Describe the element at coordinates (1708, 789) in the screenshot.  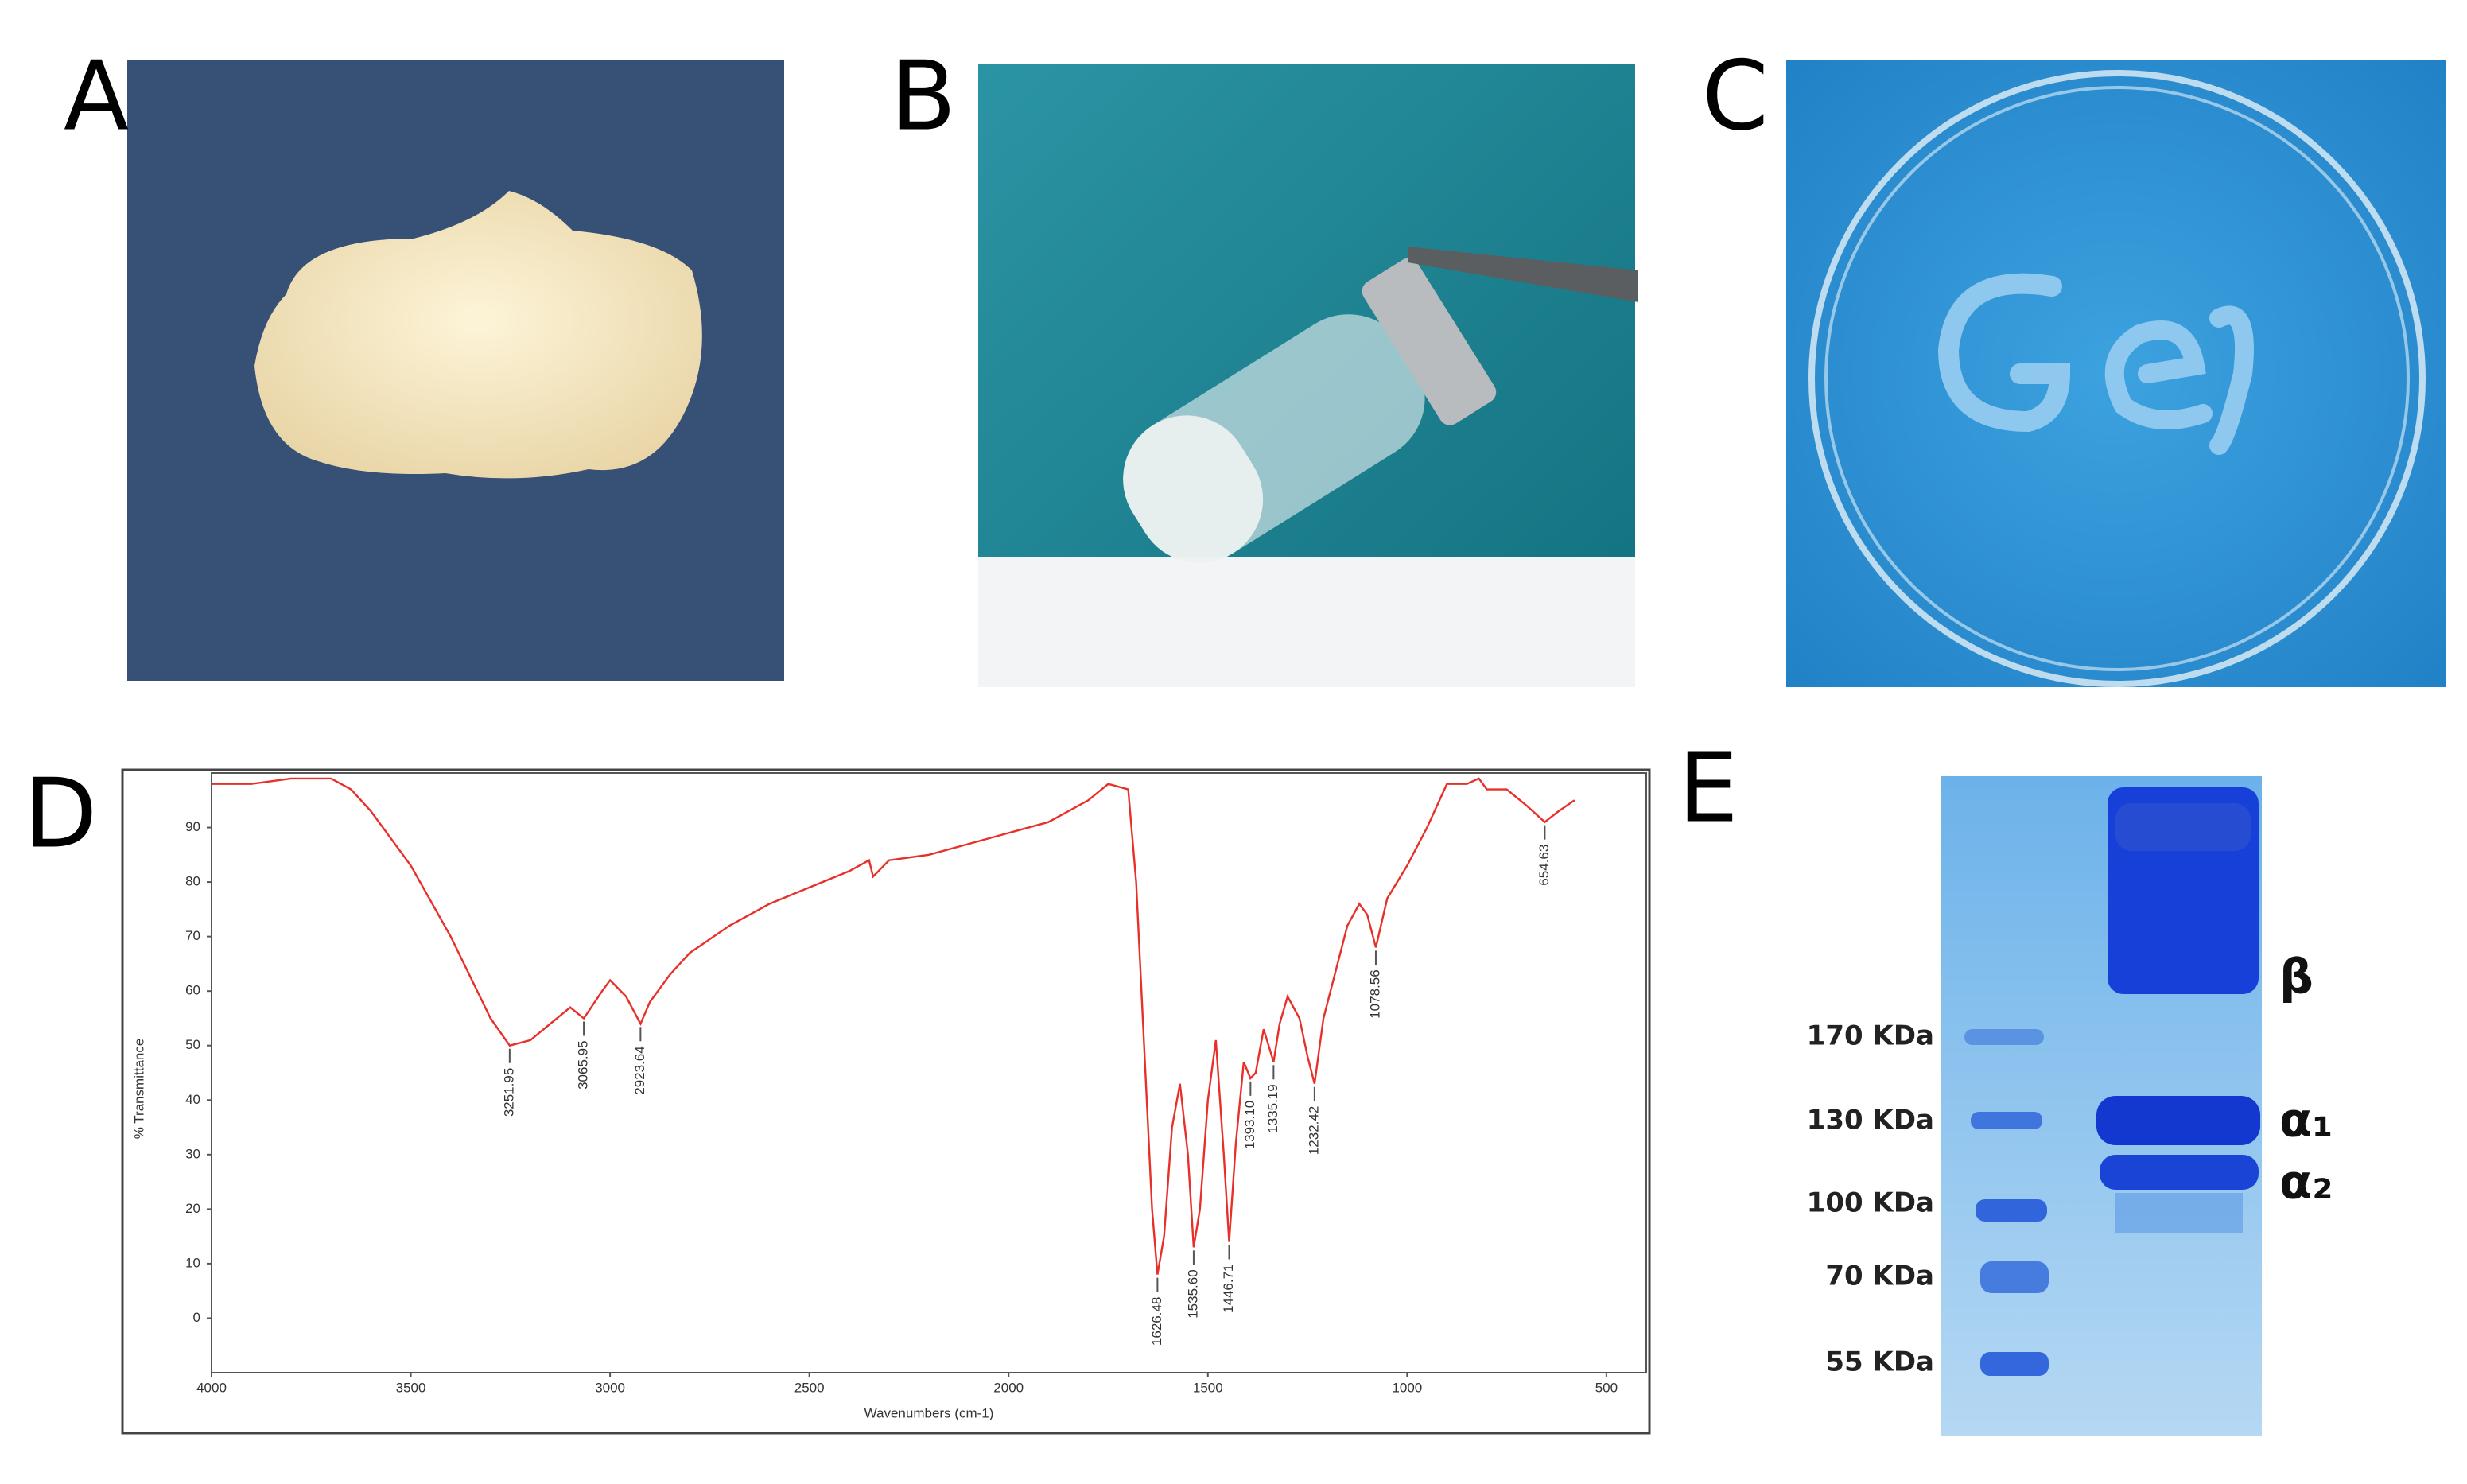
I see `panel-label: E` at that location.